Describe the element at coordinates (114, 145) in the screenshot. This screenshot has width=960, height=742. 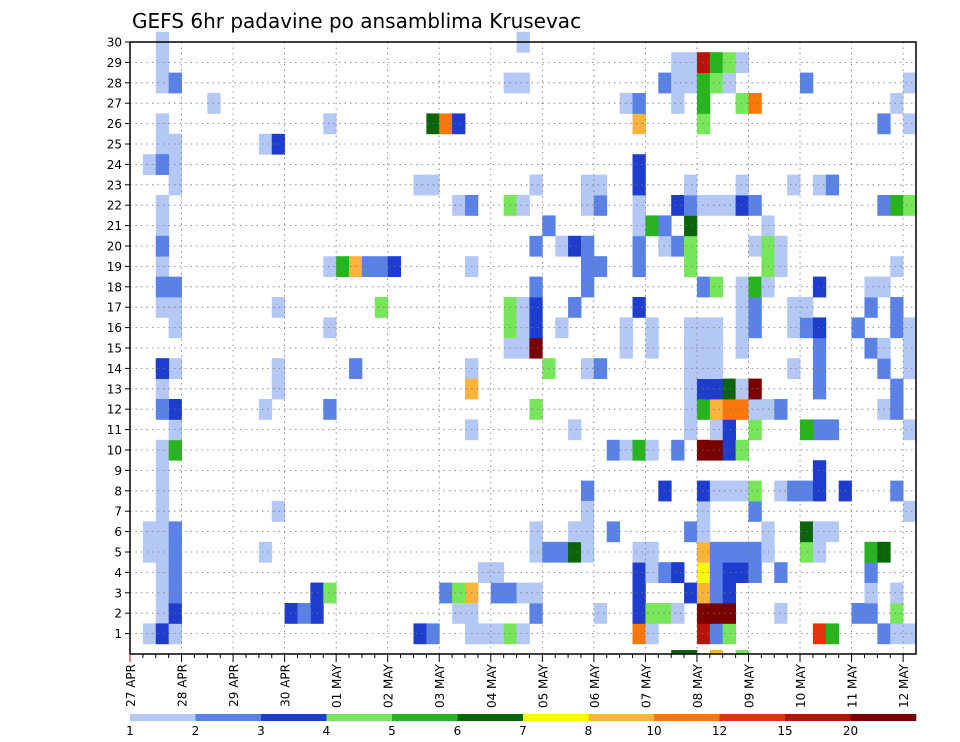
I see `y-tick-label: 25` at that location.